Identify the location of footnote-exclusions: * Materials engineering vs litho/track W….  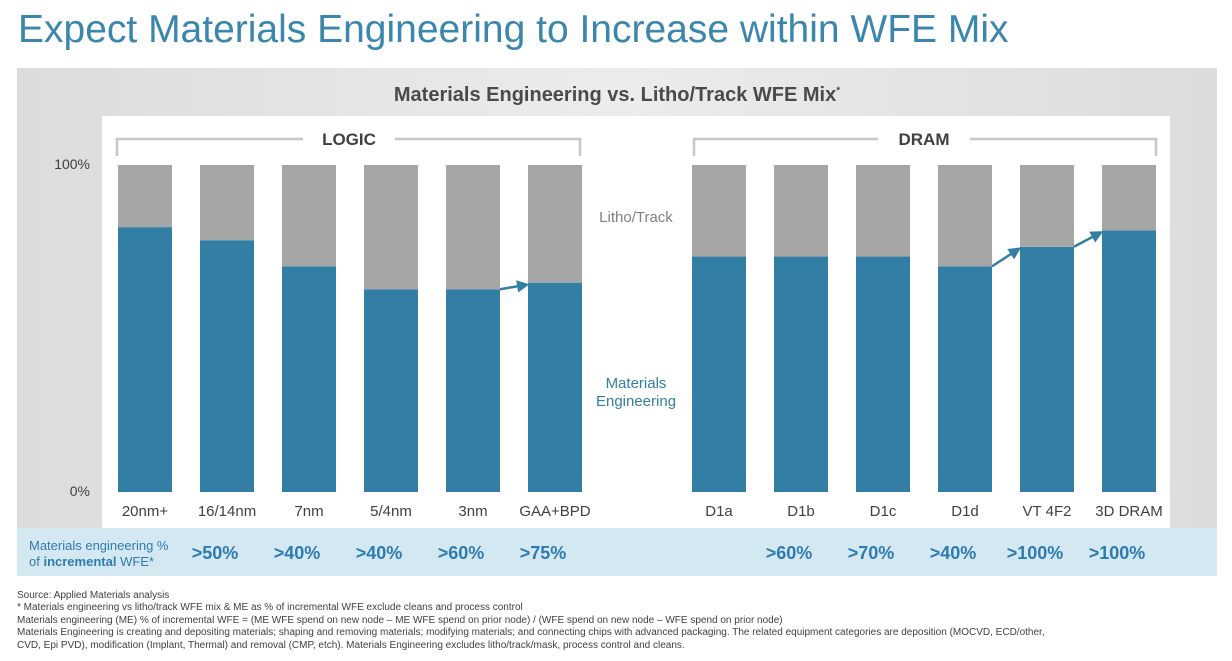
(270, 608).